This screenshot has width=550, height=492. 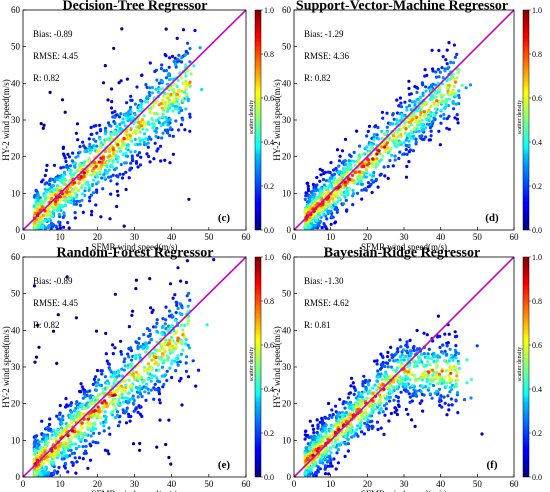 I want to click on colorbar, so click(x=258, y=120).